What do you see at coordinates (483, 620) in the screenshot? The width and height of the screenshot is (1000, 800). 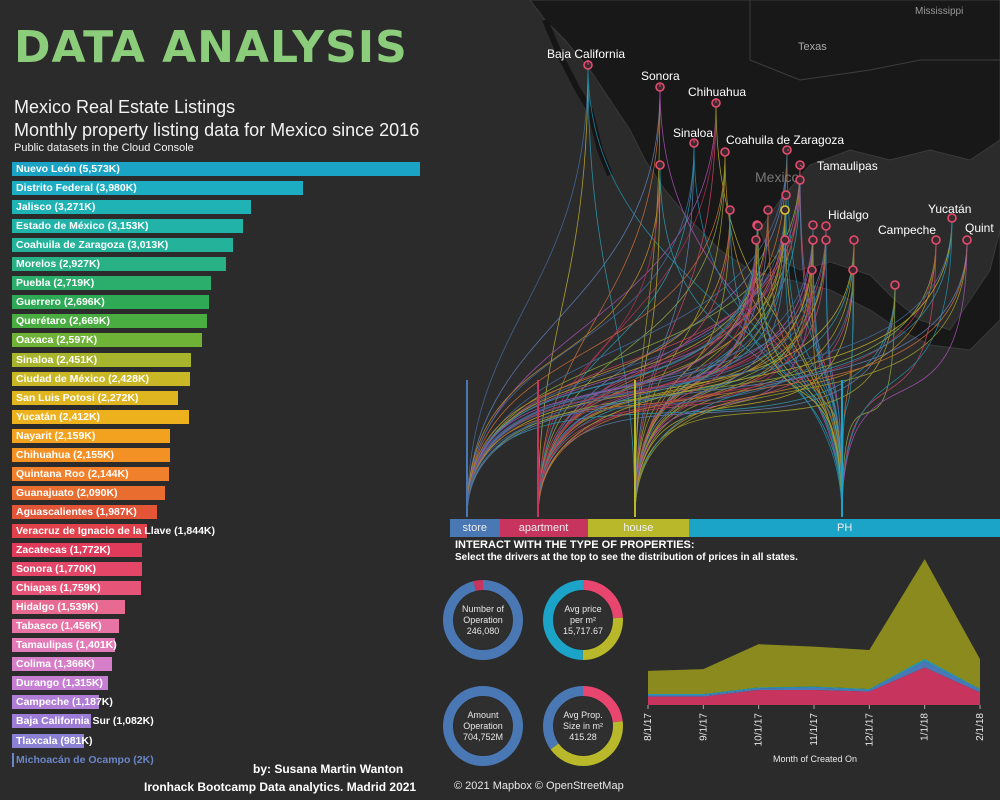 I see `kpi-donut: Number of Operation 246,080` at bounding box center [483, 620].